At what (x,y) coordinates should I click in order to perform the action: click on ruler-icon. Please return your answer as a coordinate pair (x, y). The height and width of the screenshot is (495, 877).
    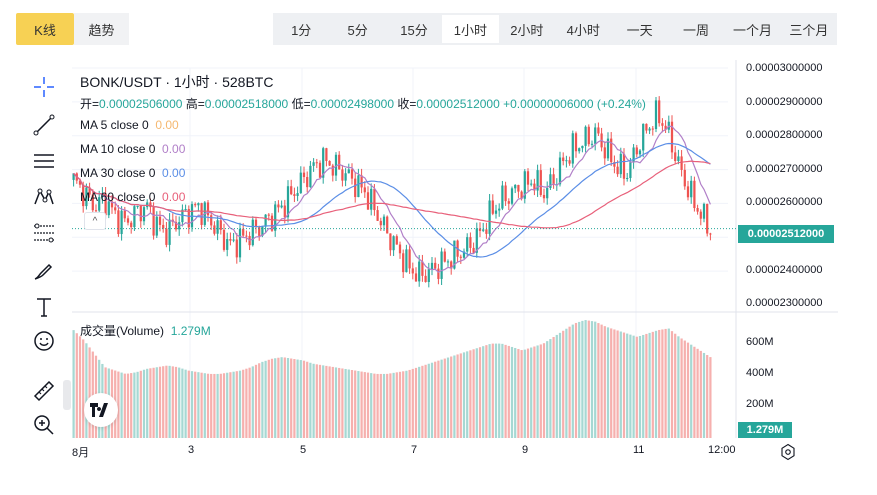
    Looking at the image, I should click on (44, 391).